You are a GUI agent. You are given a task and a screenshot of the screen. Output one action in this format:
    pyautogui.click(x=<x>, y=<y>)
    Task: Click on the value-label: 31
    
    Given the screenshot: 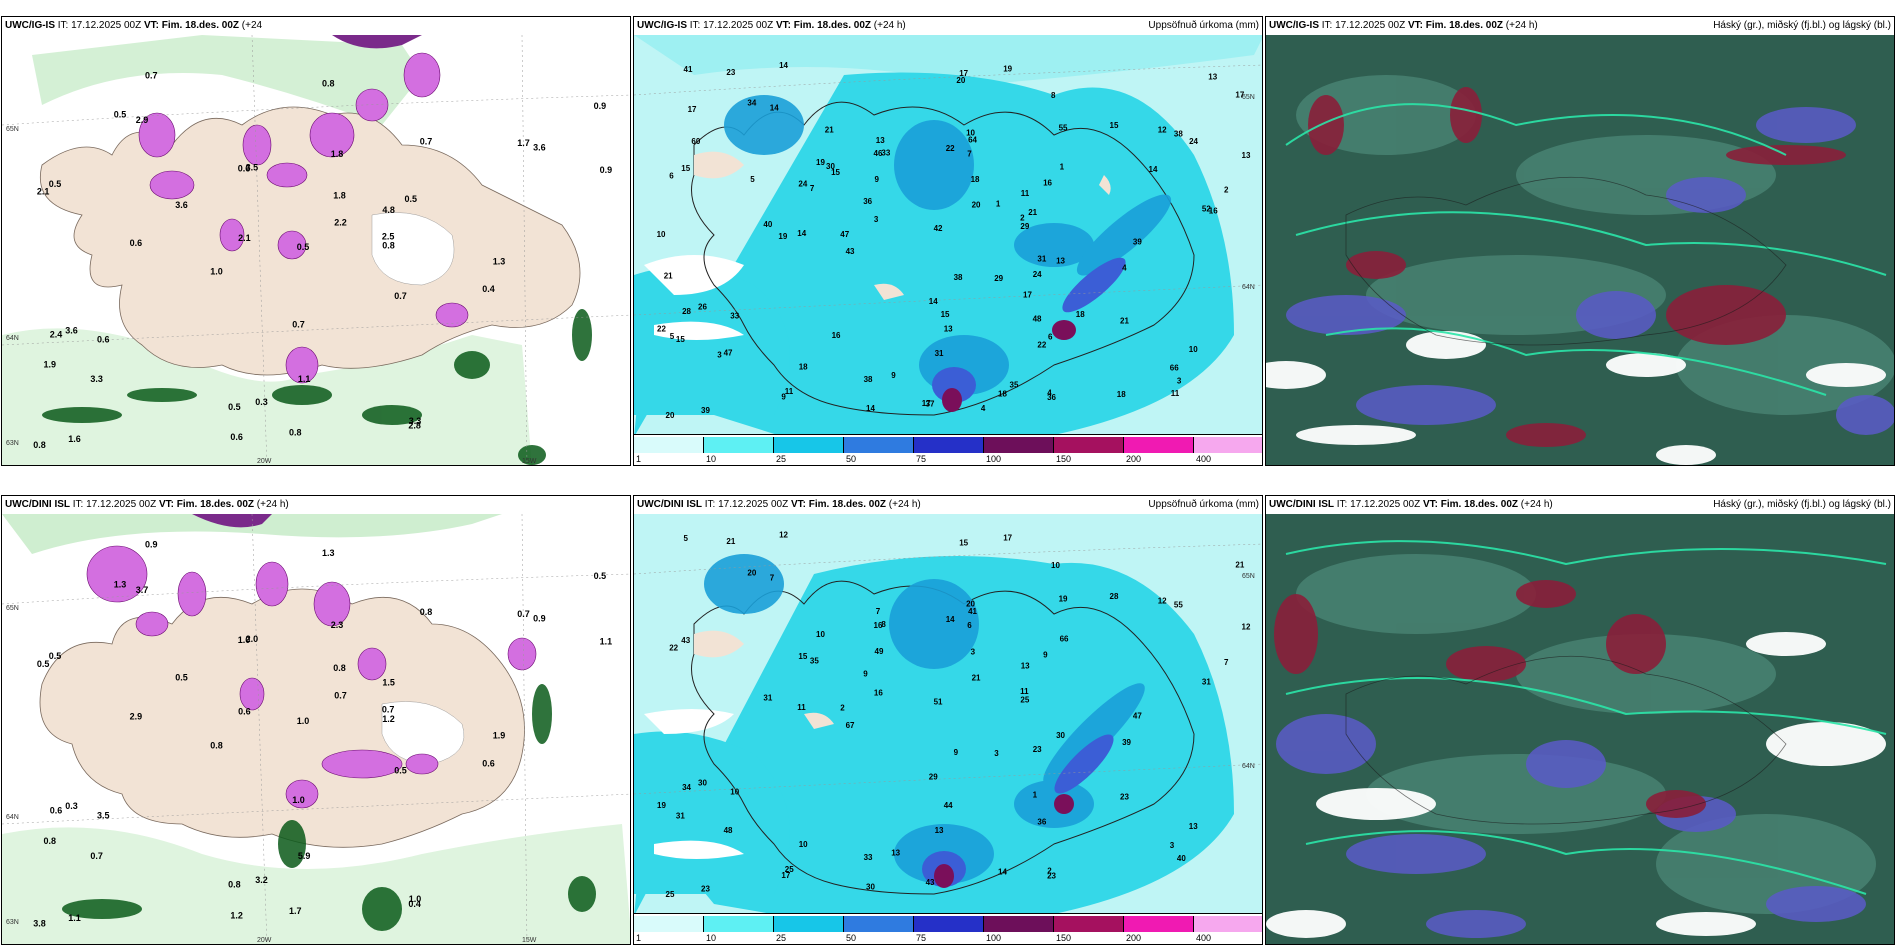 What is the action you would take?
    pyautogui.click(x=680, y=816)
    